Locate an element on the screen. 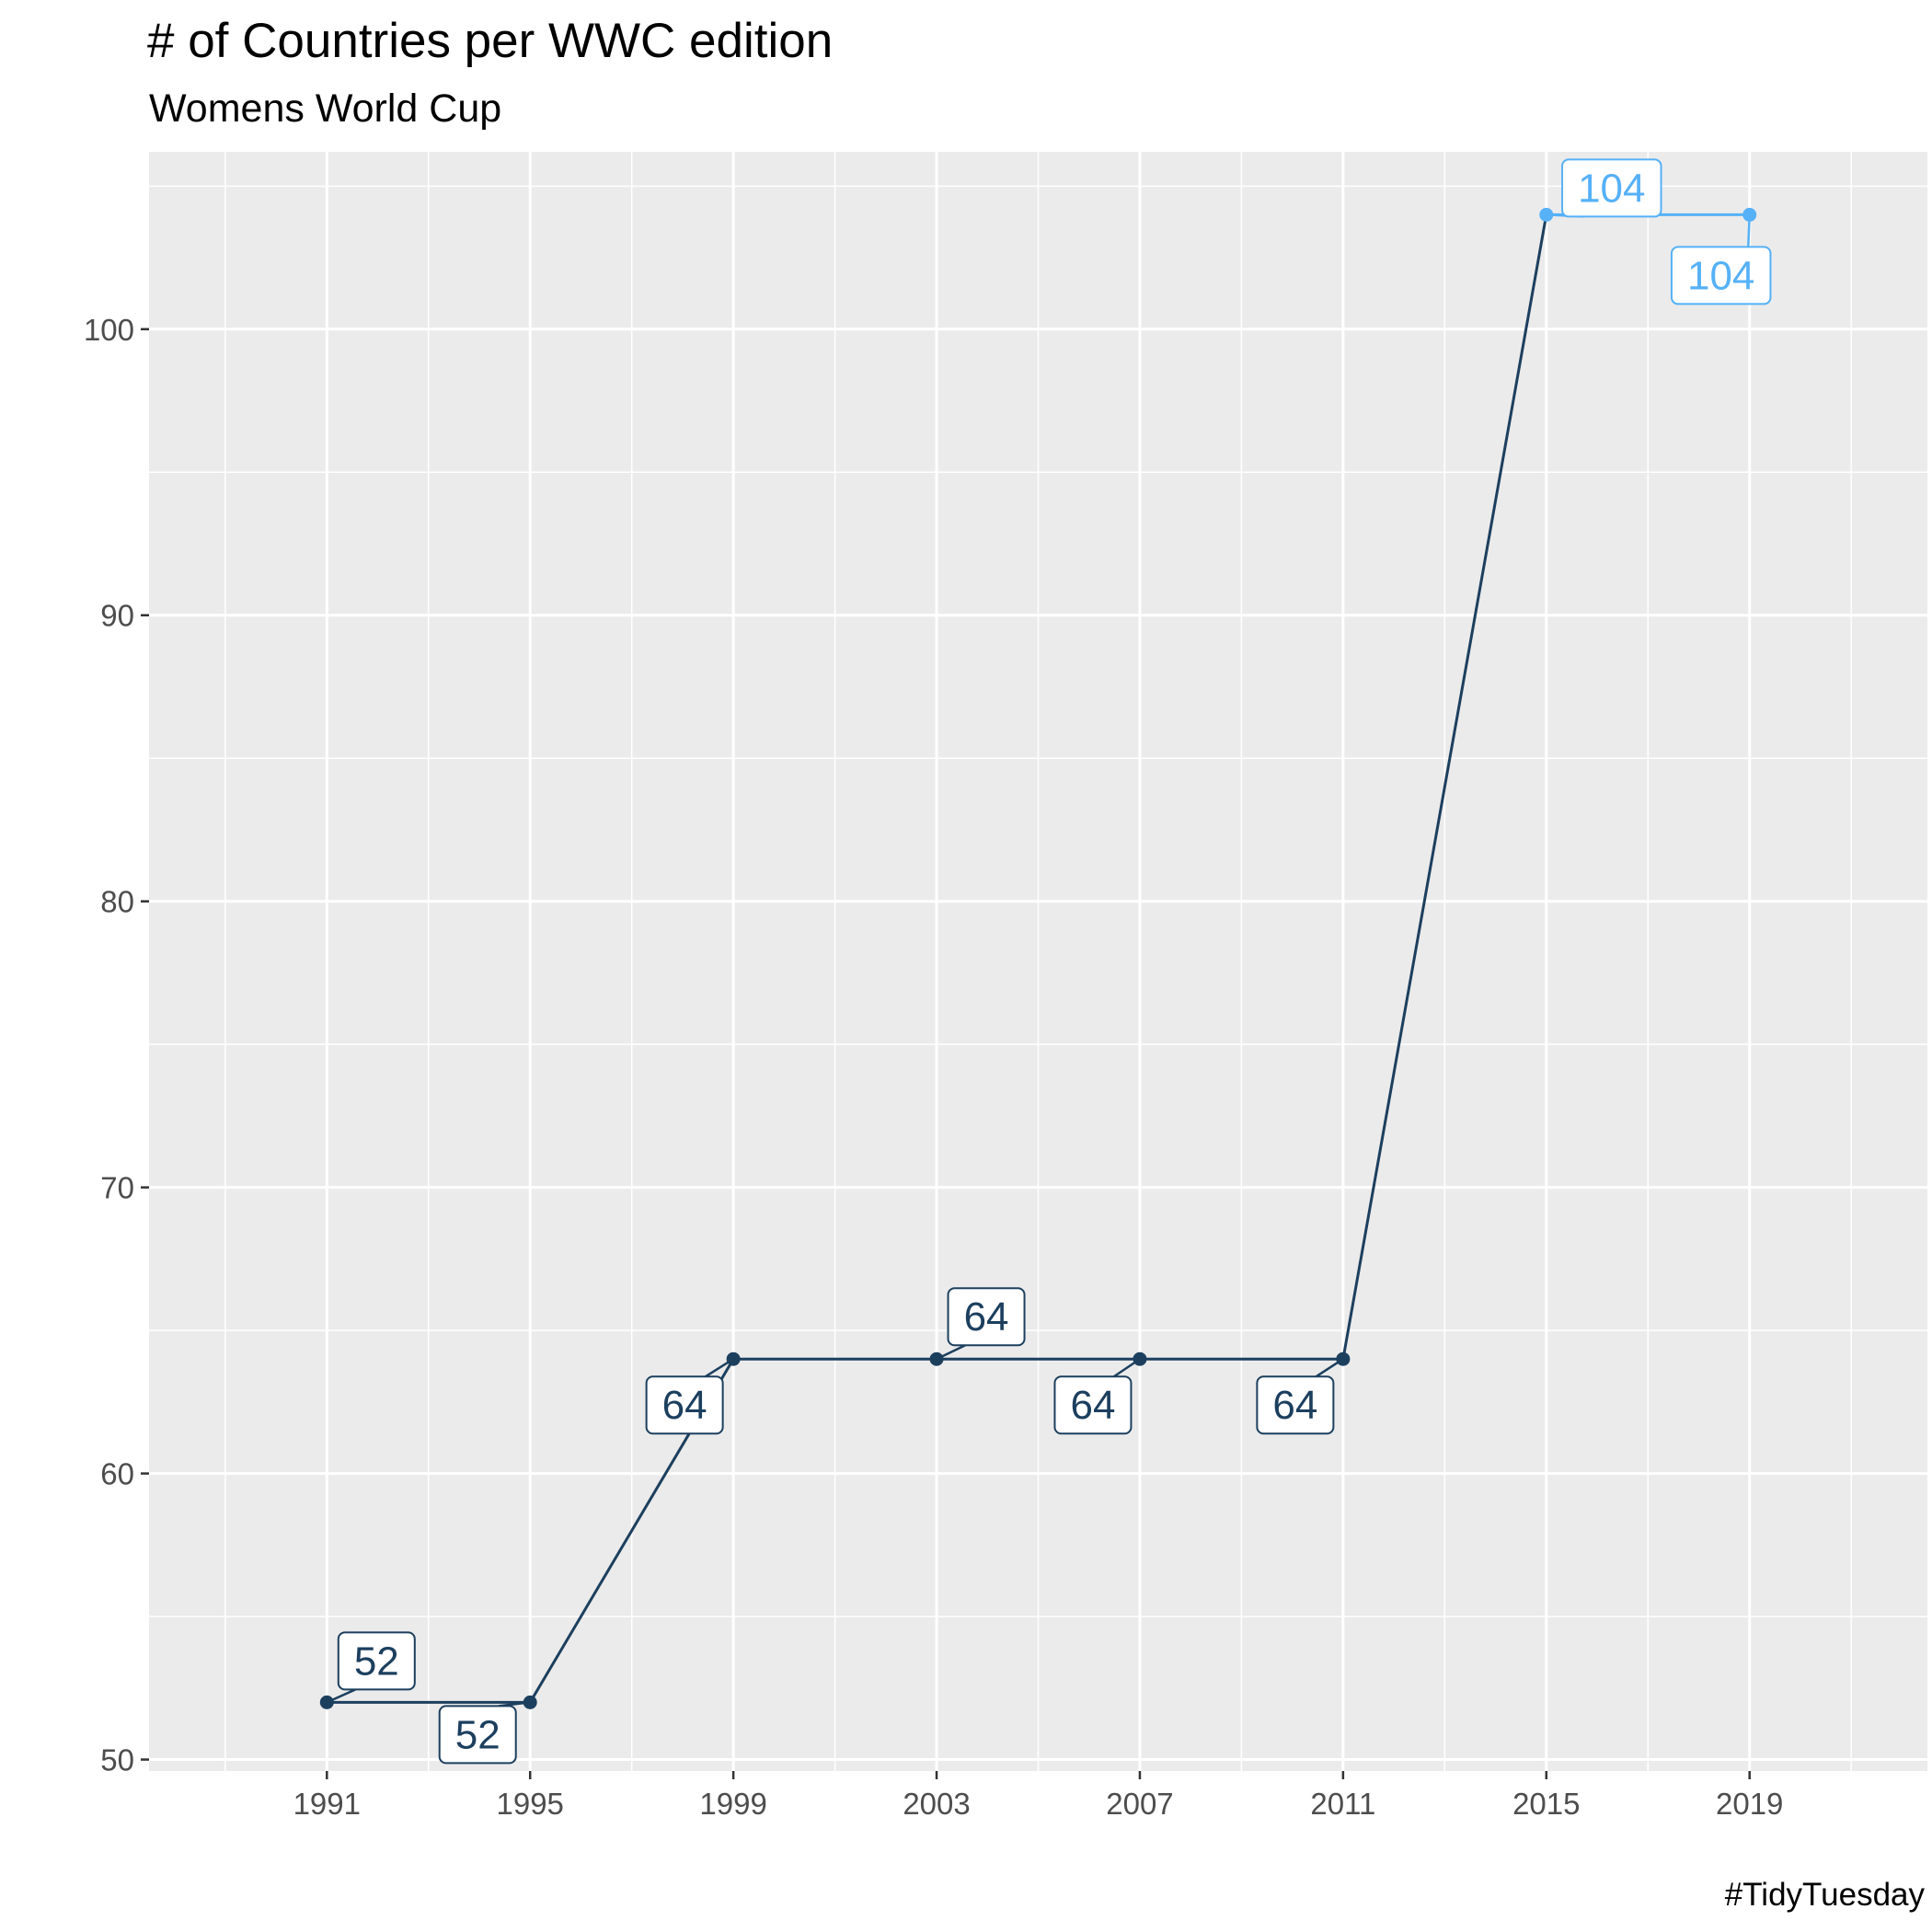 The image size is (1932, 1932). y-tick-label: 60 is located at coordinates (117, 1474).